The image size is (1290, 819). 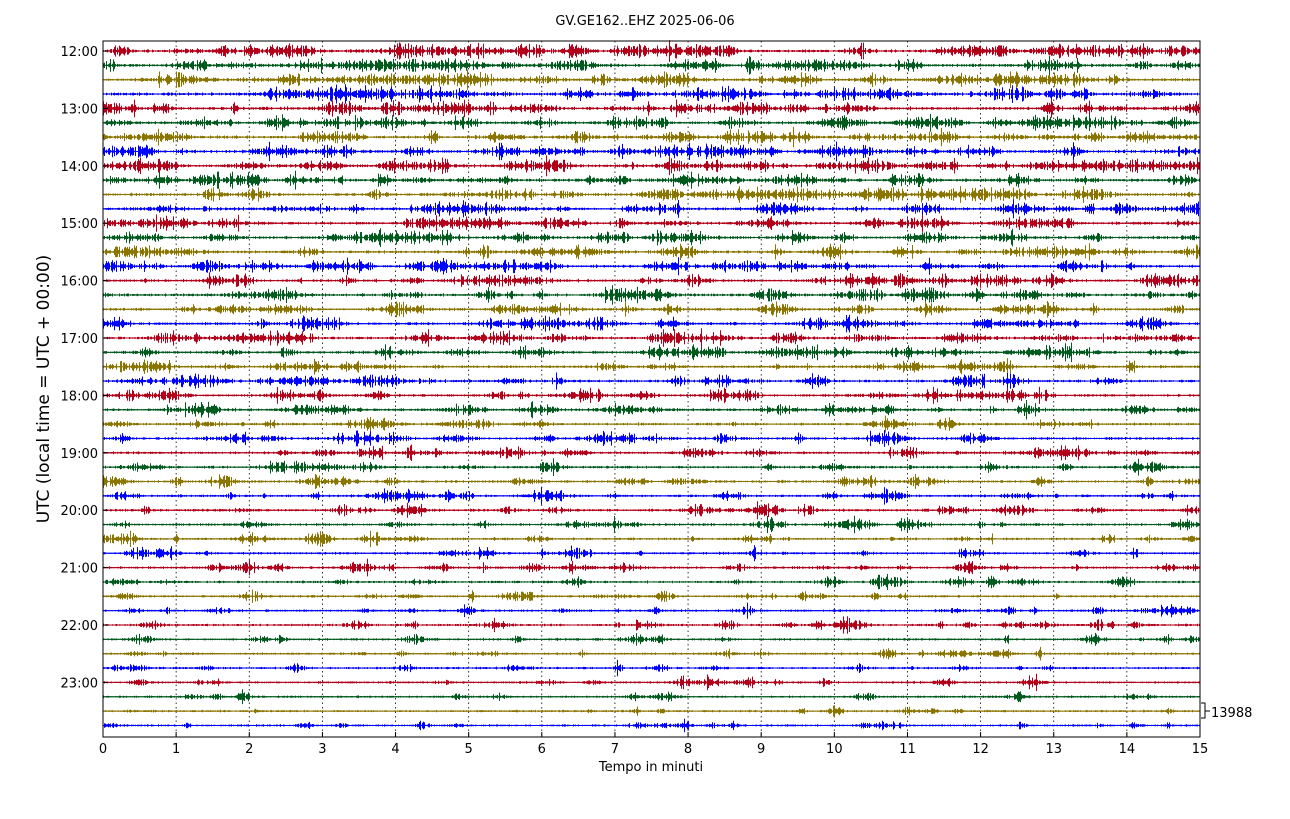 I want to click on y-tick-label: 15:00, so click(x=79, y=224).